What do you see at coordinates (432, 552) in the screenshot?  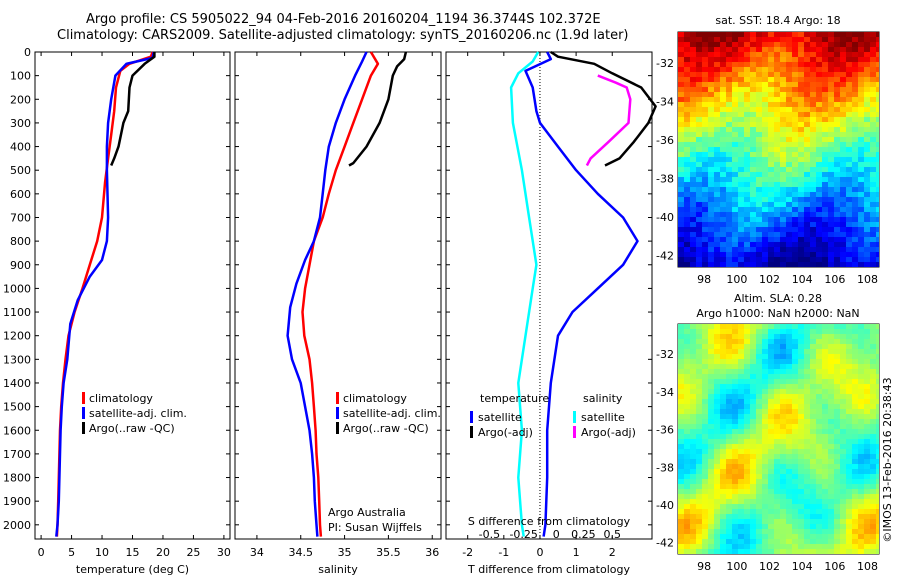 I see `x-tick-label-salinity: 36` at bounding box center [432, 552].